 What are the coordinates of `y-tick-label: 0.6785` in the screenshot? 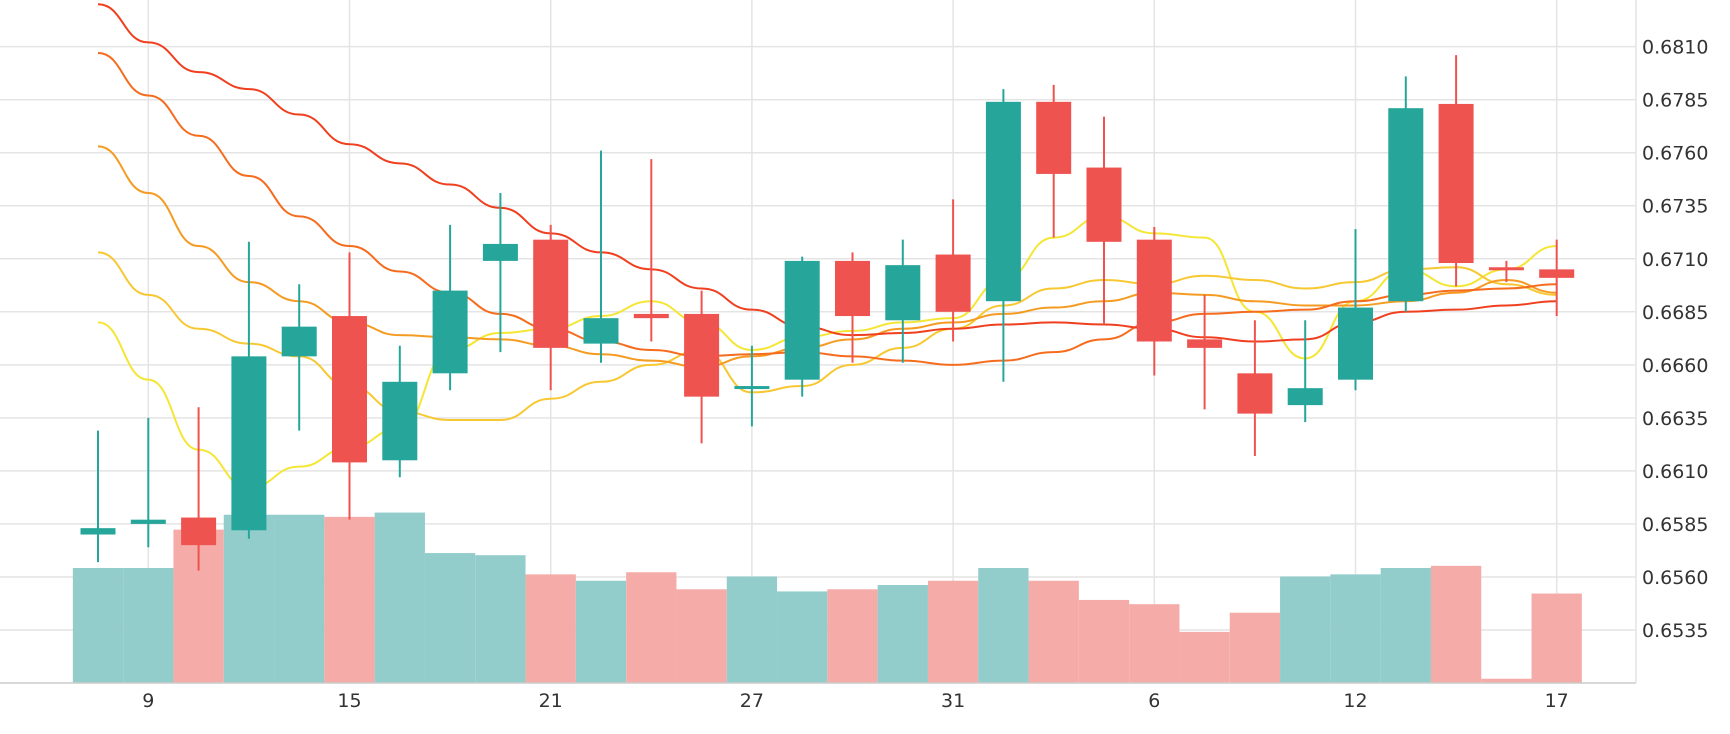 It's located at (1675, 101).